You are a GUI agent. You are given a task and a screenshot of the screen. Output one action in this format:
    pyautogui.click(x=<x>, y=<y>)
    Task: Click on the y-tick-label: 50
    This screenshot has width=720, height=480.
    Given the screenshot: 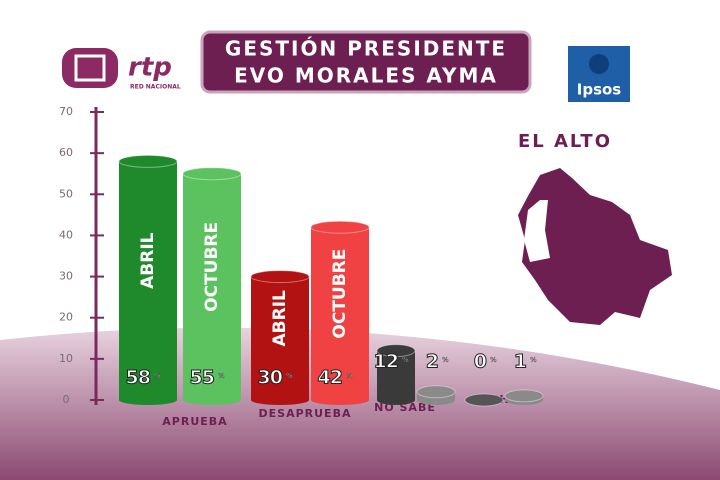 What is the action you would take?
    pyautogui.click(x=66, y=193)
    